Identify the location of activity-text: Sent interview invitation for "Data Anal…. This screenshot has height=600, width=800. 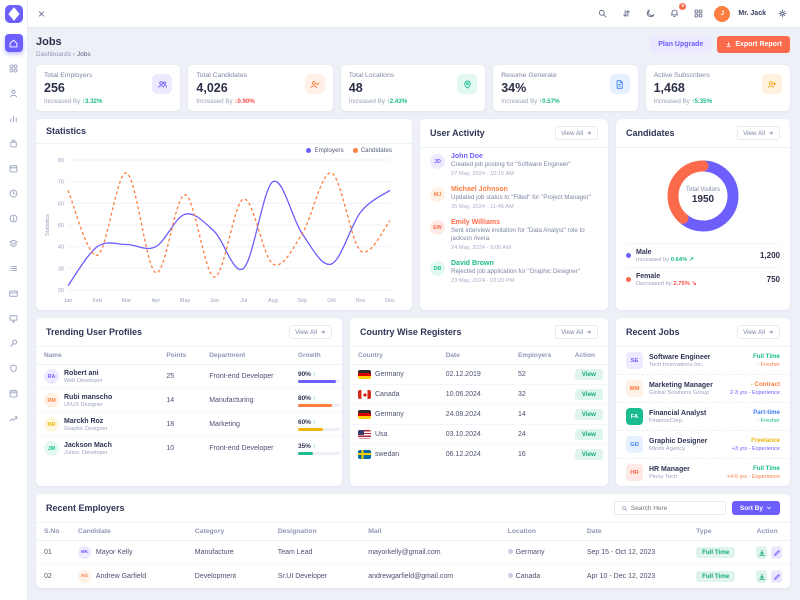
(518, 235).